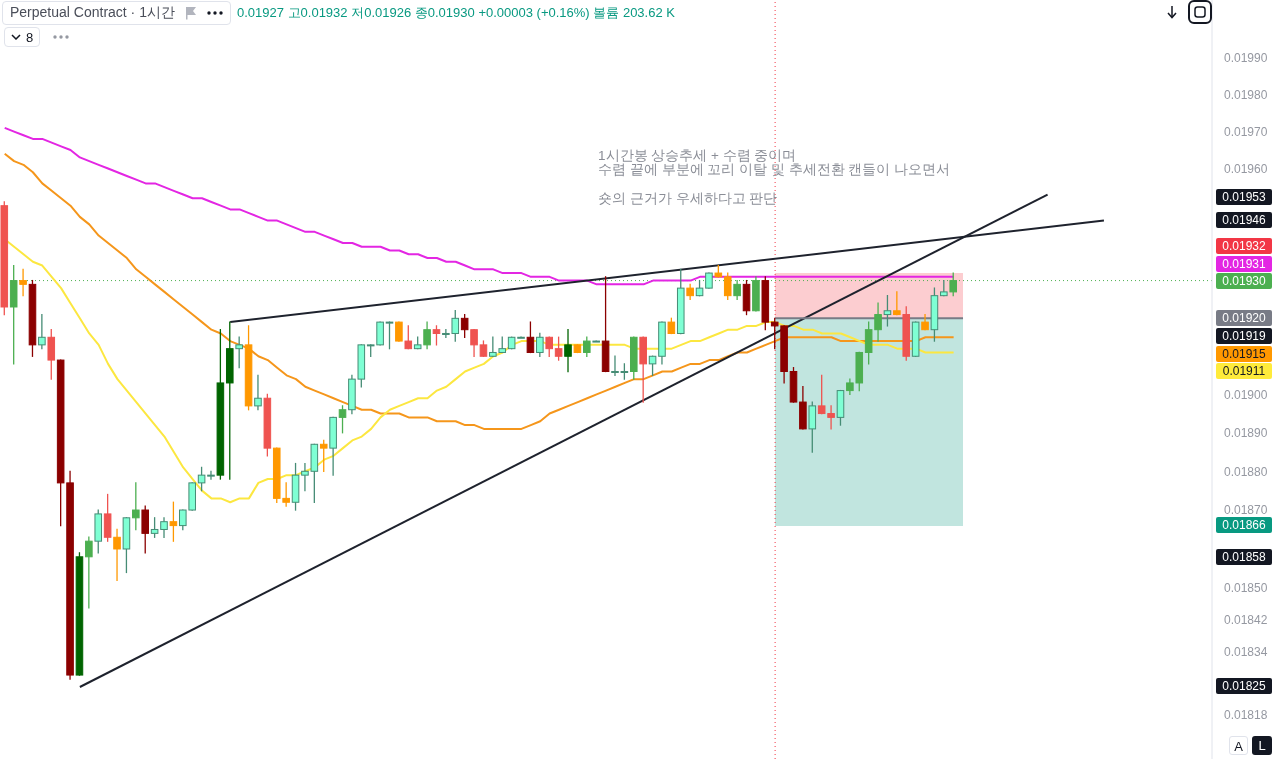  I want to click on chart-title: Perpetual Contract · 1시간, so click(92, 12).